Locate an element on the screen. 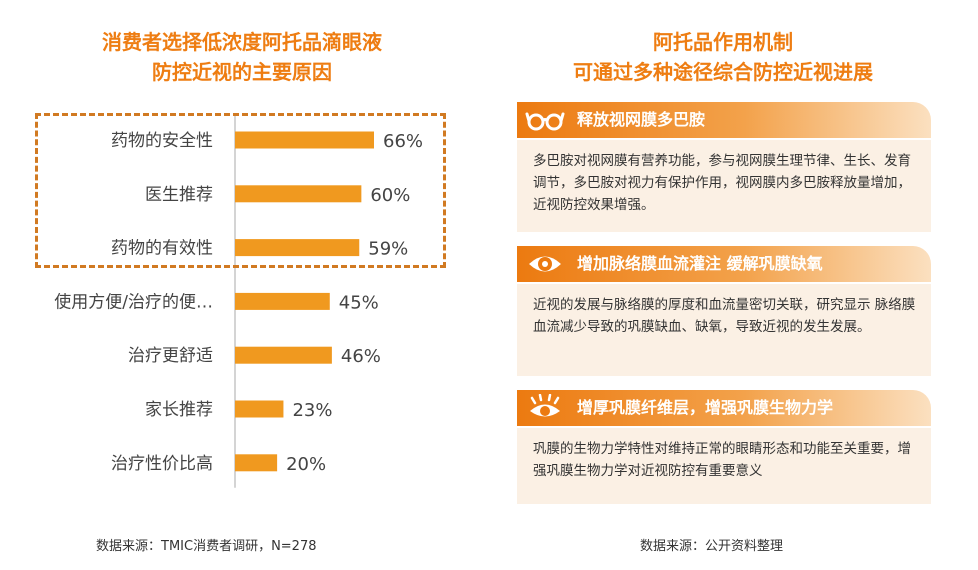 This screenshot has height=570, width=978. value-label: 46% is located at coordinates (361, 356).